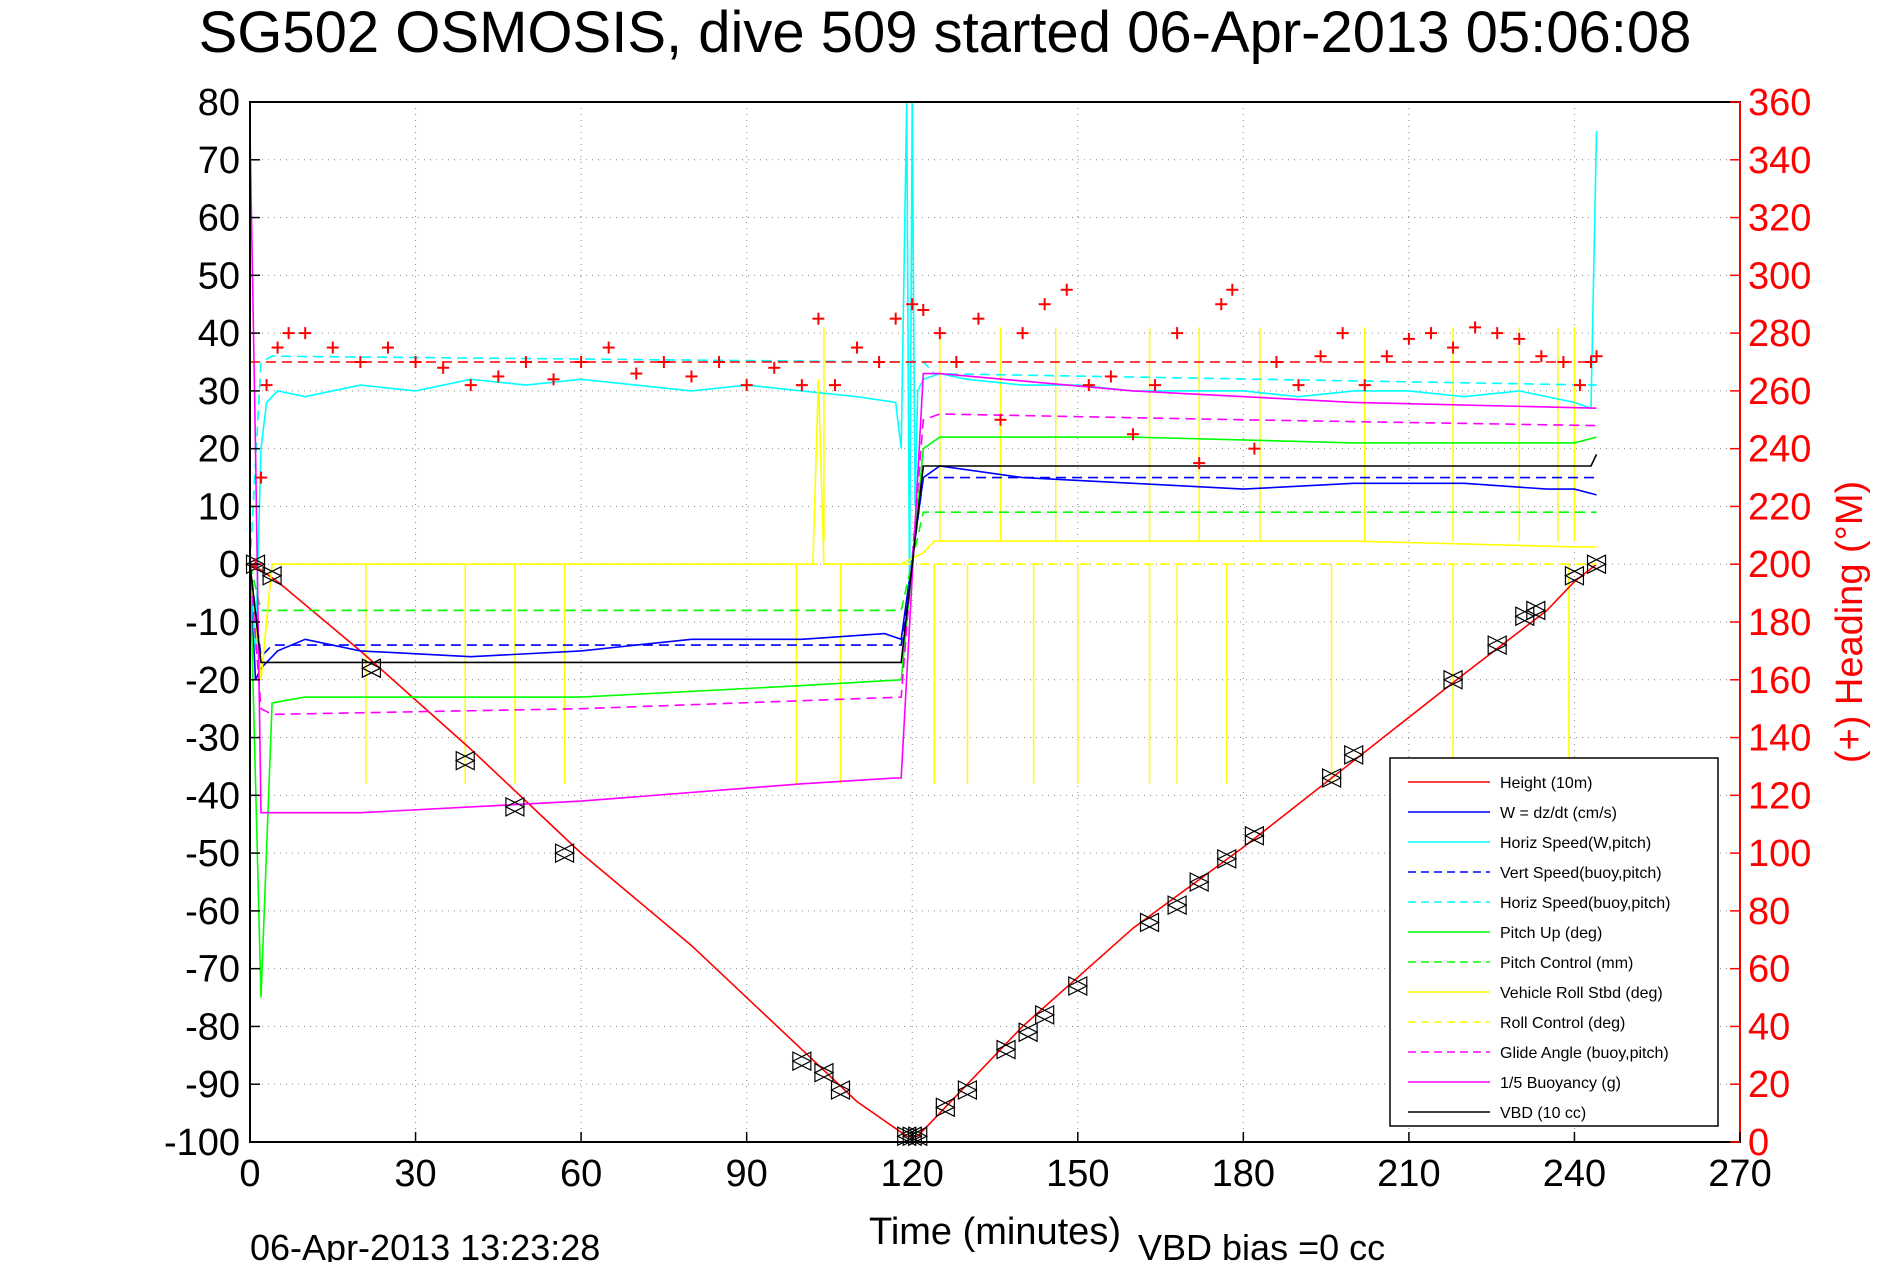 The width and height of the screenshot is (1891, 1262). What do you see at coordinates (1779, 623) in the screenshot?
I see `y2-tick-label: 180` at bounding box center [1779, 623].